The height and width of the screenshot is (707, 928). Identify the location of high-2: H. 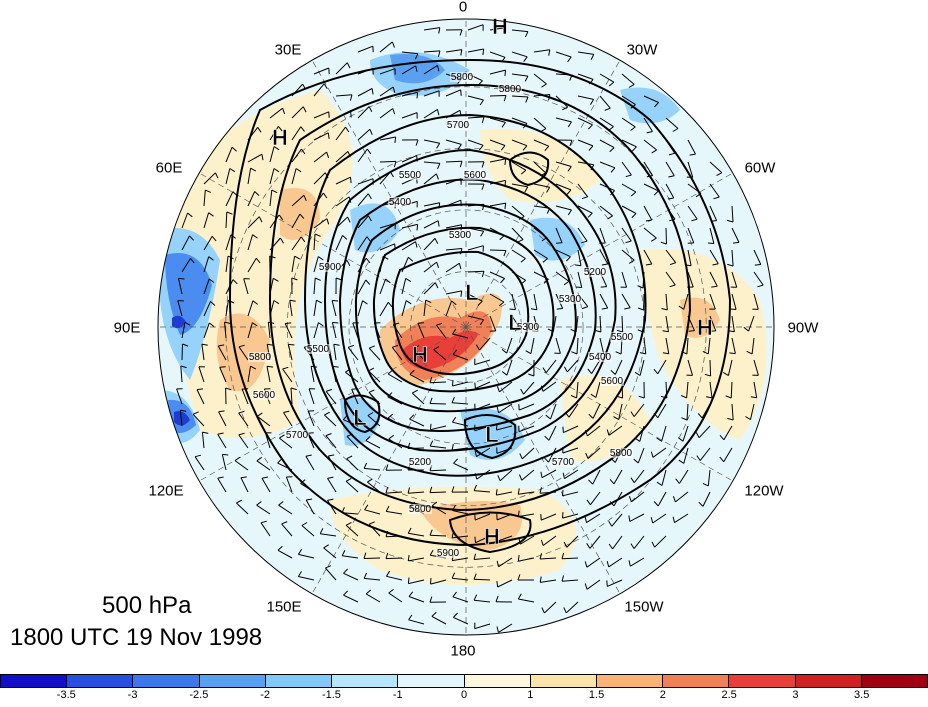
(280, 137).